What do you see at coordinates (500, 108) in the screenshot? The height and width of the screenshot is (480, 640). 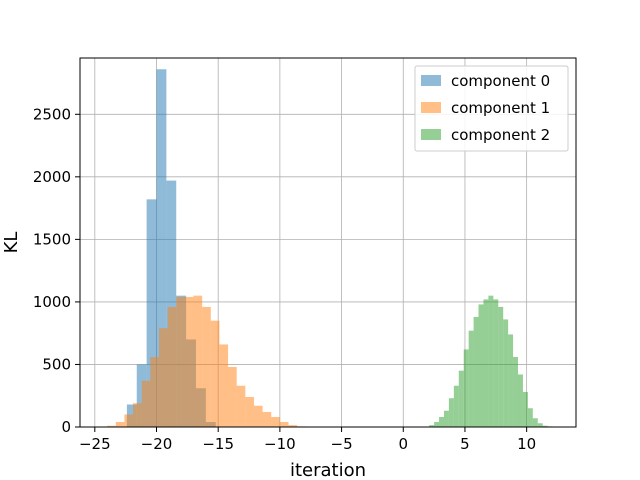 I see `legend-label: component 1` at bounding box center [500, 108].